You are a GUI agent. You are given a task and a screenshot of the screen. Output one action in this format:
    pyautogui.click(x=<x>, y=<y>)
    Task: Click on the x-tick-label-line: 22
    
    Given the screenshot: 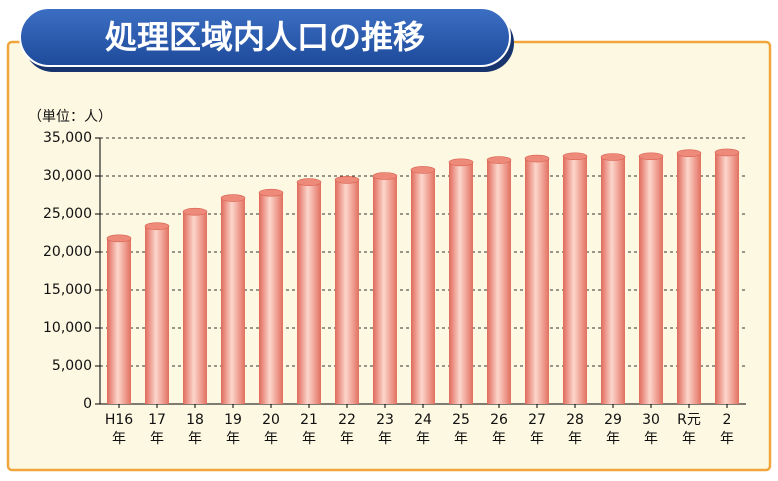 What is the action you would take?
    pyautogui.click(x=347, y=420)
    